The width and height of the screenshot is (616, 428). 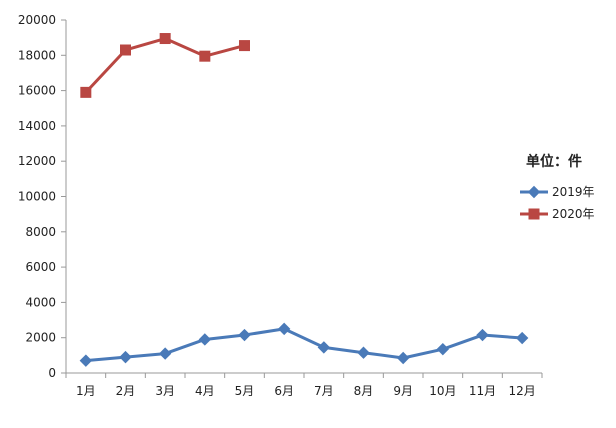 I want to click on x-tick-label: 11月, so click(x=482, y=391).